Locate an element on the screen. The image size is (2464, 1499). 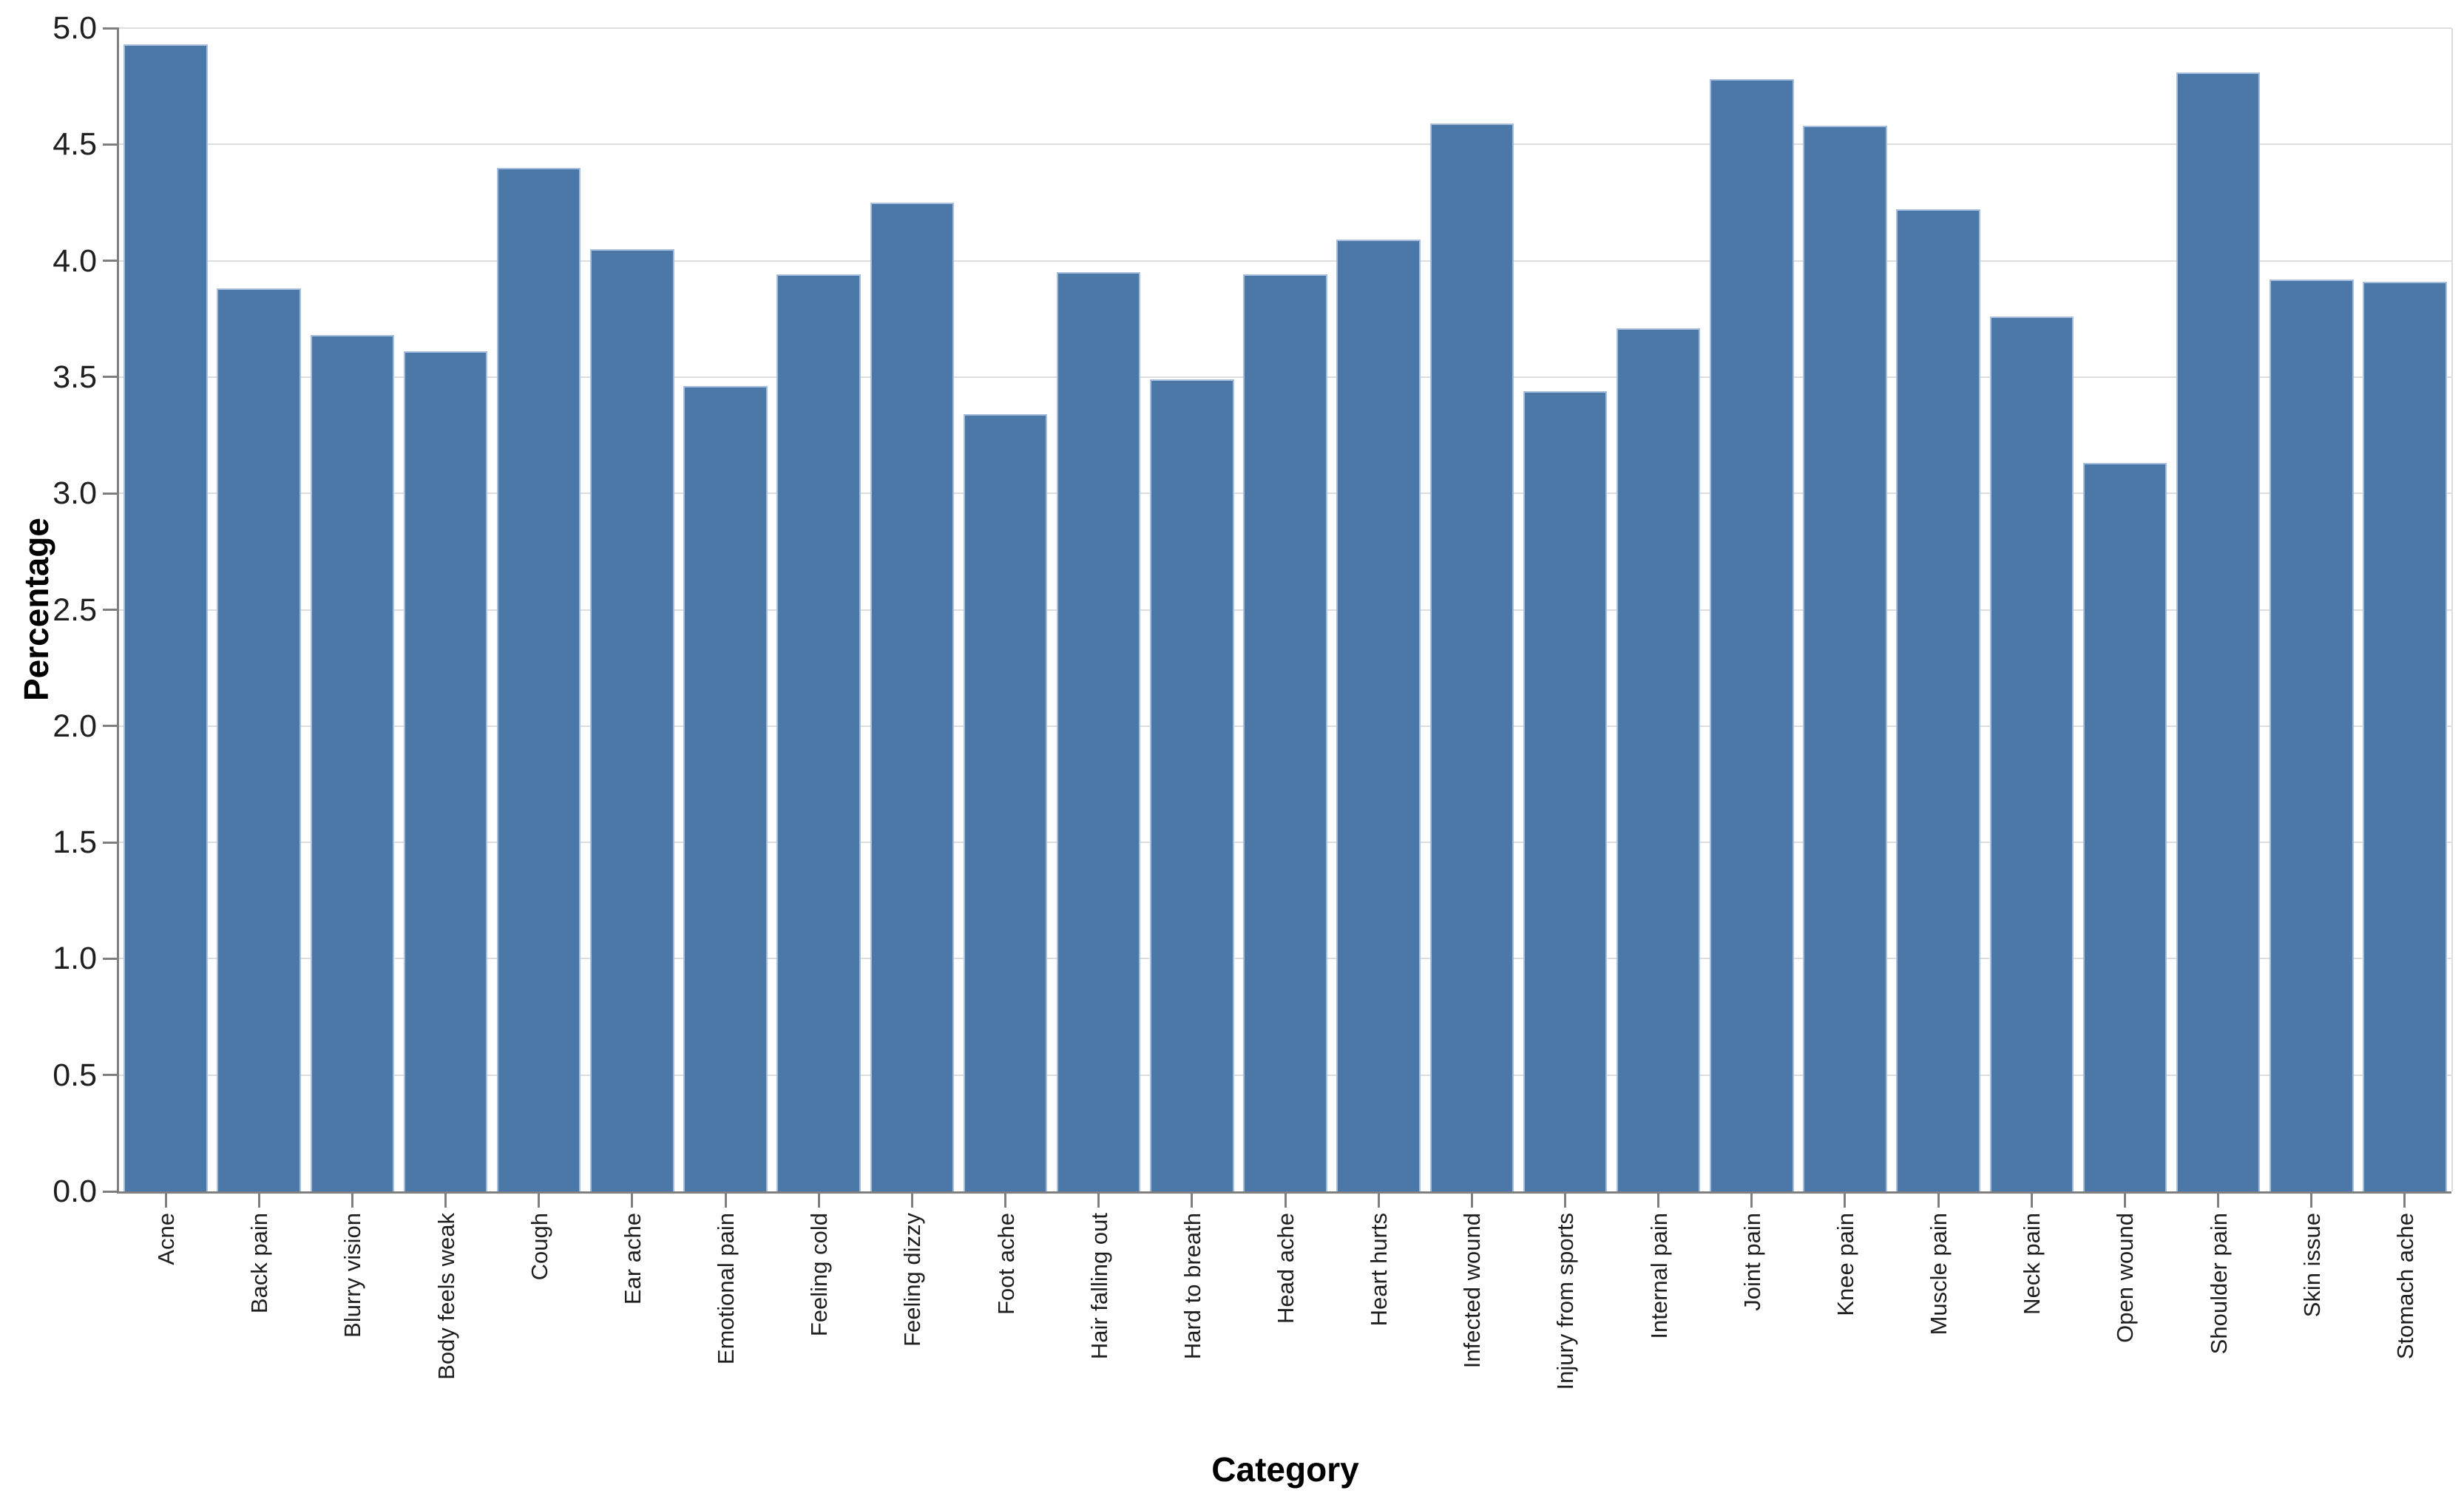
x-tick-label: Open wound is located at coordinates (2126, 1278).